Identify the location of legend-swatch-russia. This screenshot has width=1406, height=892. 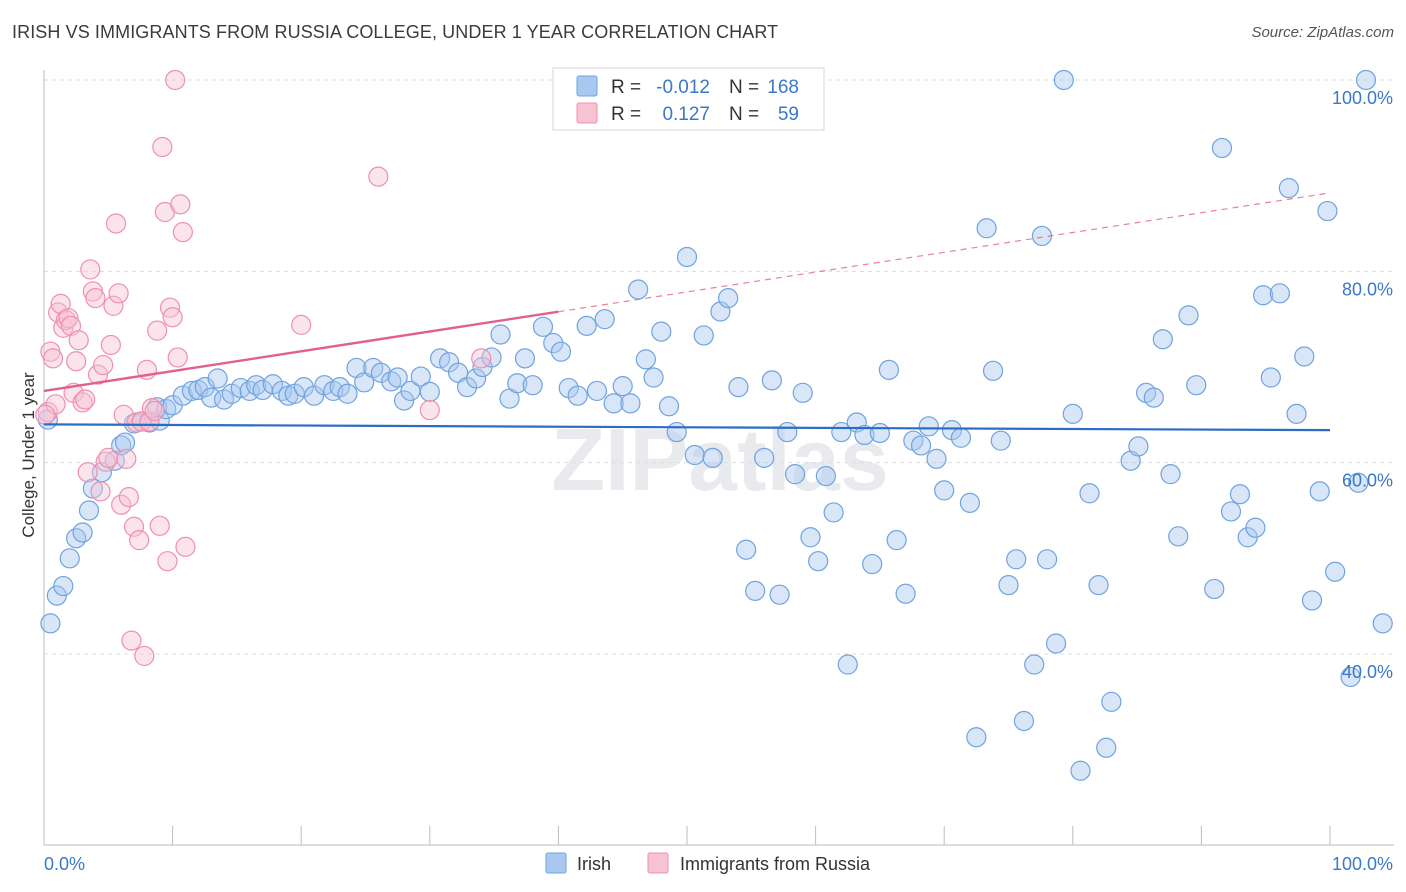
(587, 113).